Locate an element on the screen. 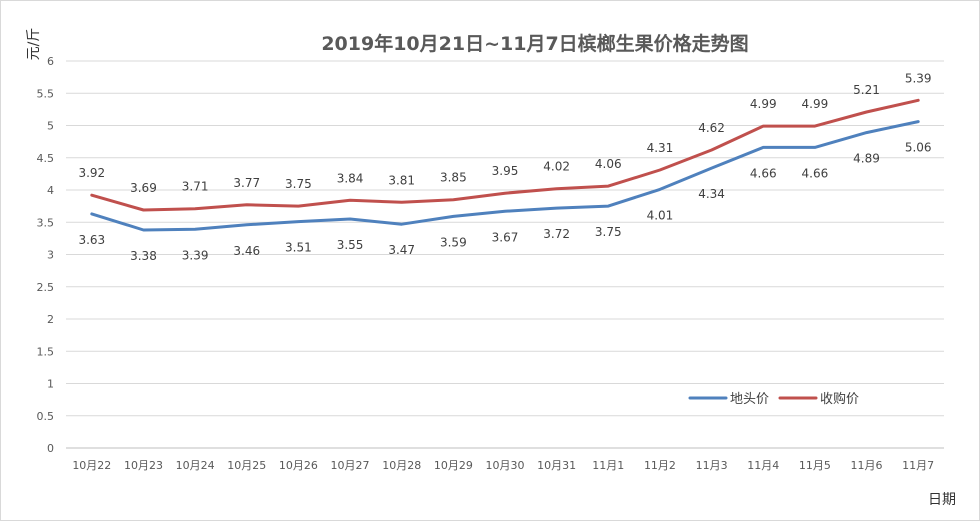 The image size is (980, 521). data-label: 3.84 is located at coordinates (350, 178).